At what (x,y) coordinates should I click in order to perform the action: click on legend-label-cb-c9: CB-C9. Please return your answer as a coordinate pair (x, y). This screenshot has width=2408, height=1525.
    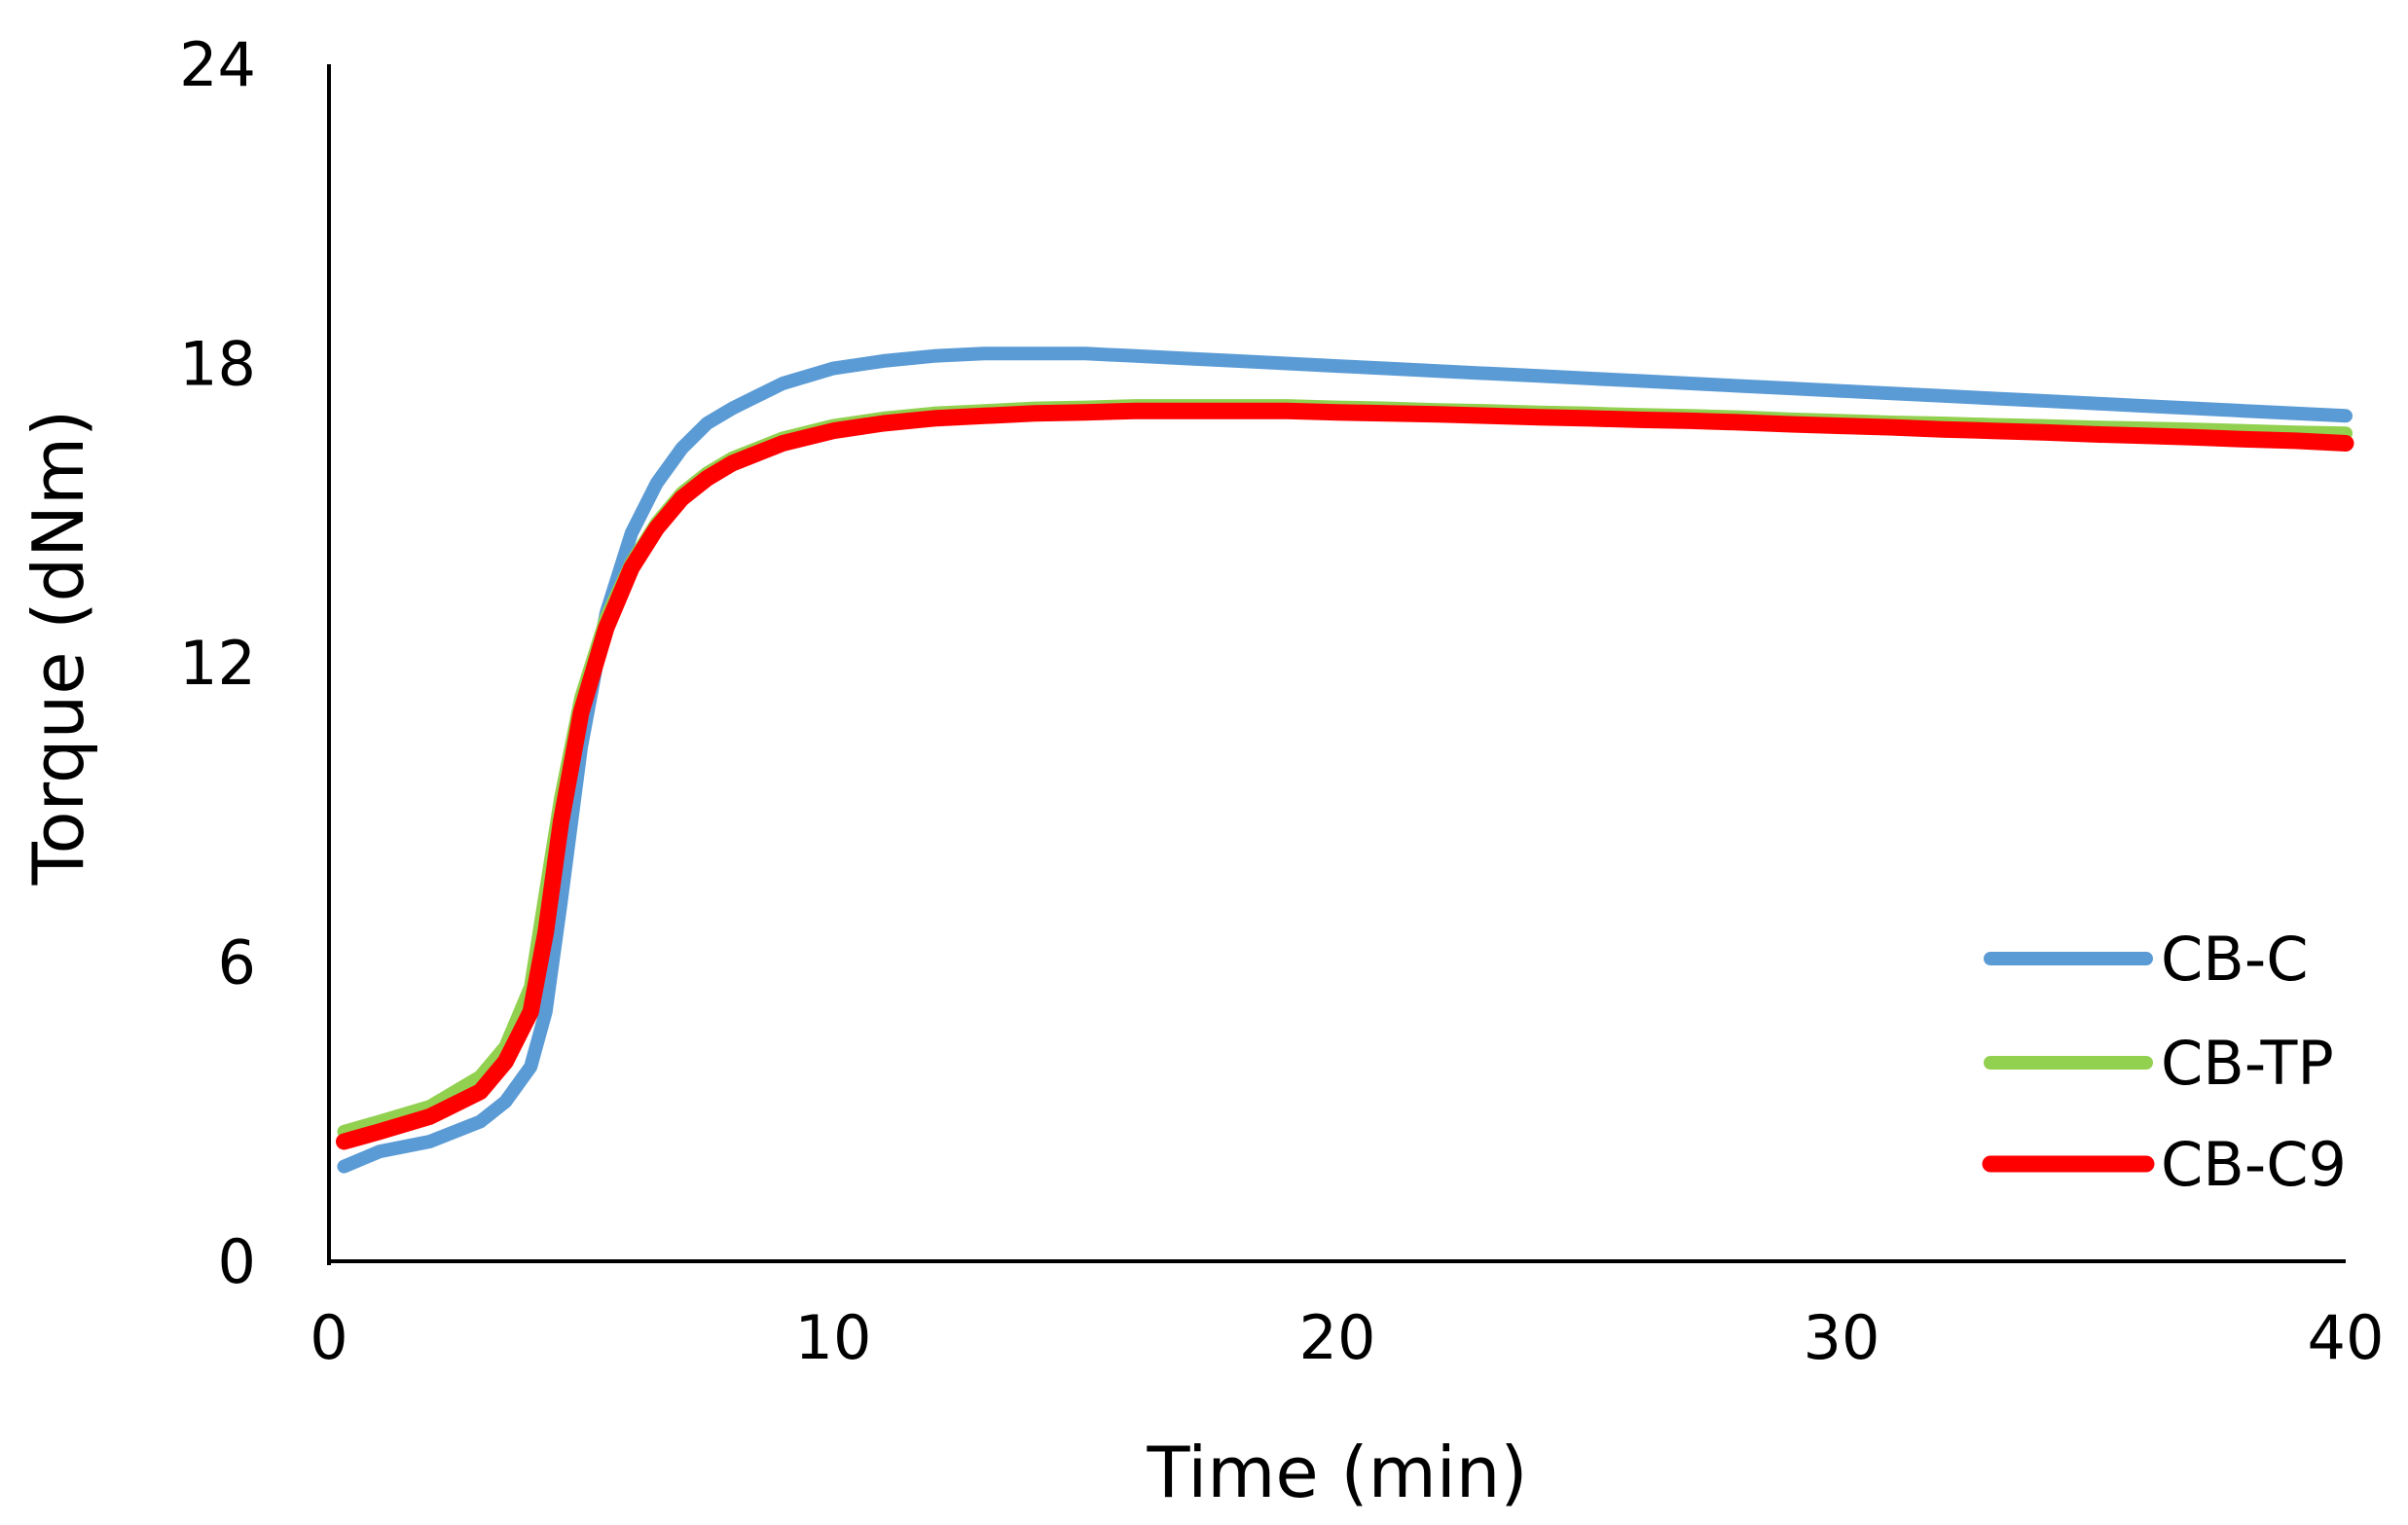
    Looking at the image, I should click on (2254, 1165).